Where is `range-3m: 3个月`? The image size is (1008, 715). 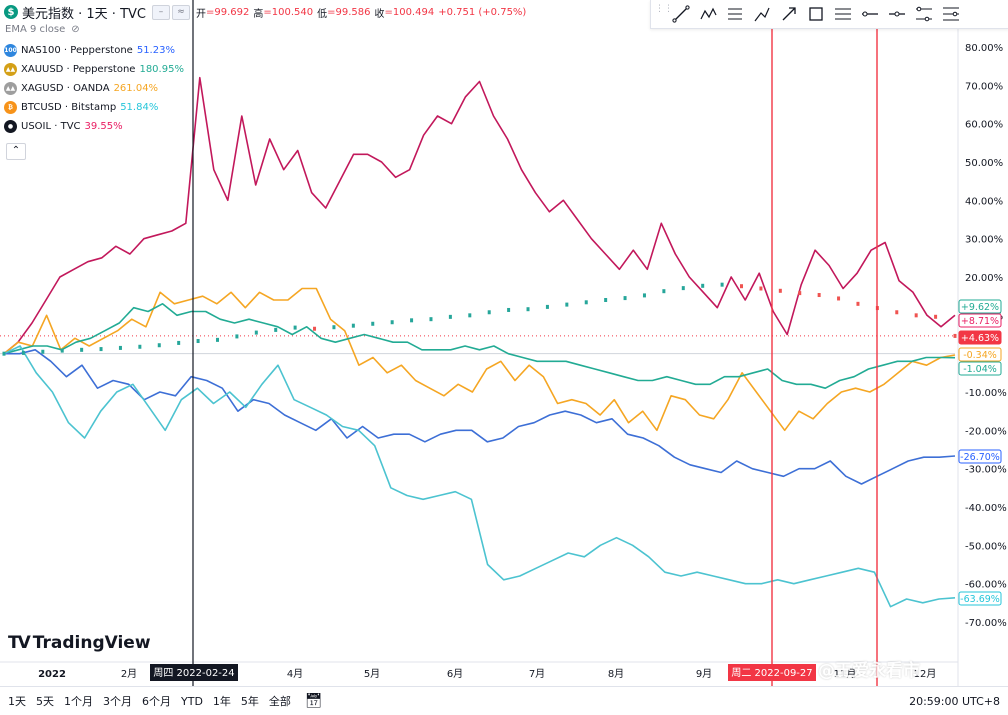 range-3m: 3个月 is located at coordinates (117, 701).